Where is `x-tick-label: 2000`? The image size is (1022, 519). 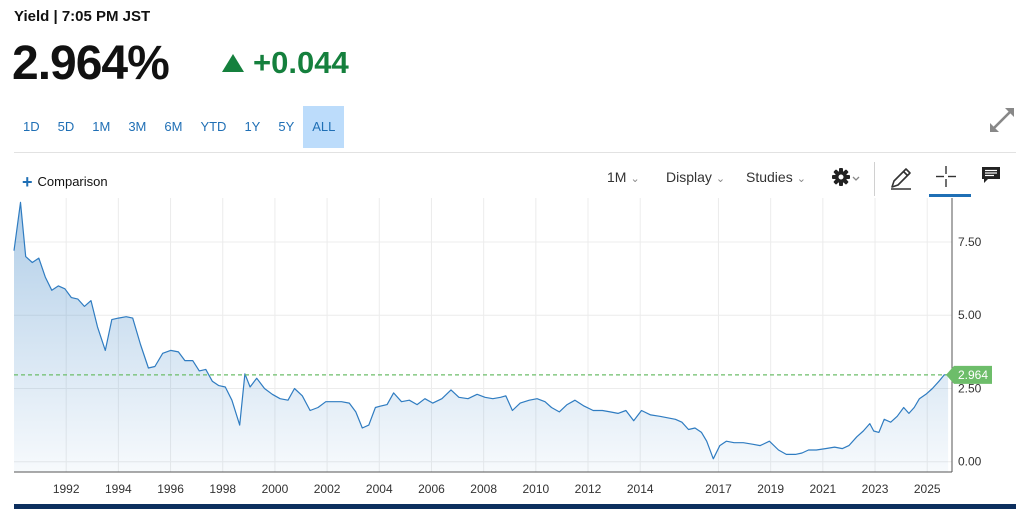
x-tick-label: 2000 is located at coordinates (275, 489).